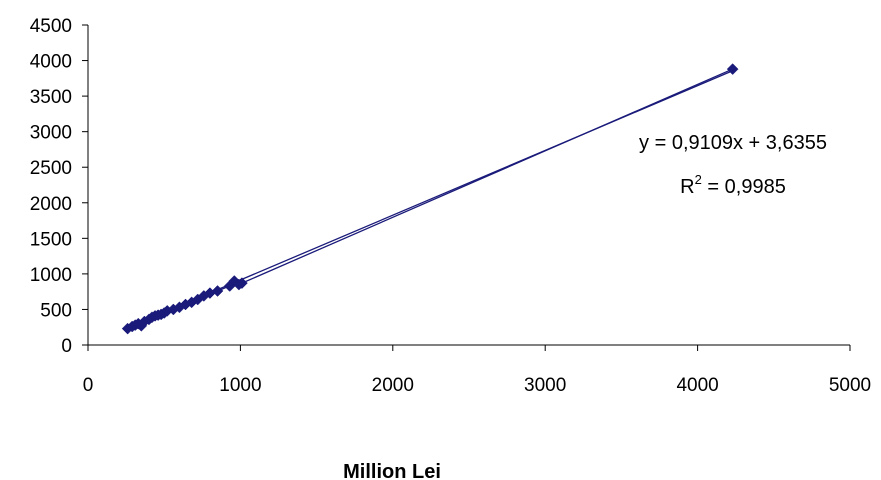 This screenshot has height=480, width=881. I want to click on r-squared-prefix: R, so click(687, 187).